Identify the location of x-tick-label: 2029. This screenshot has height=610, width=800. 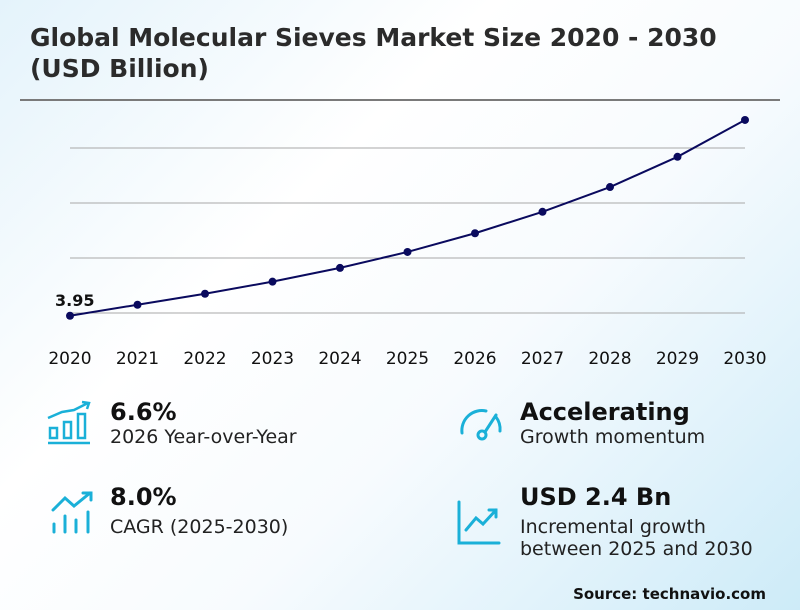
(677, 359).